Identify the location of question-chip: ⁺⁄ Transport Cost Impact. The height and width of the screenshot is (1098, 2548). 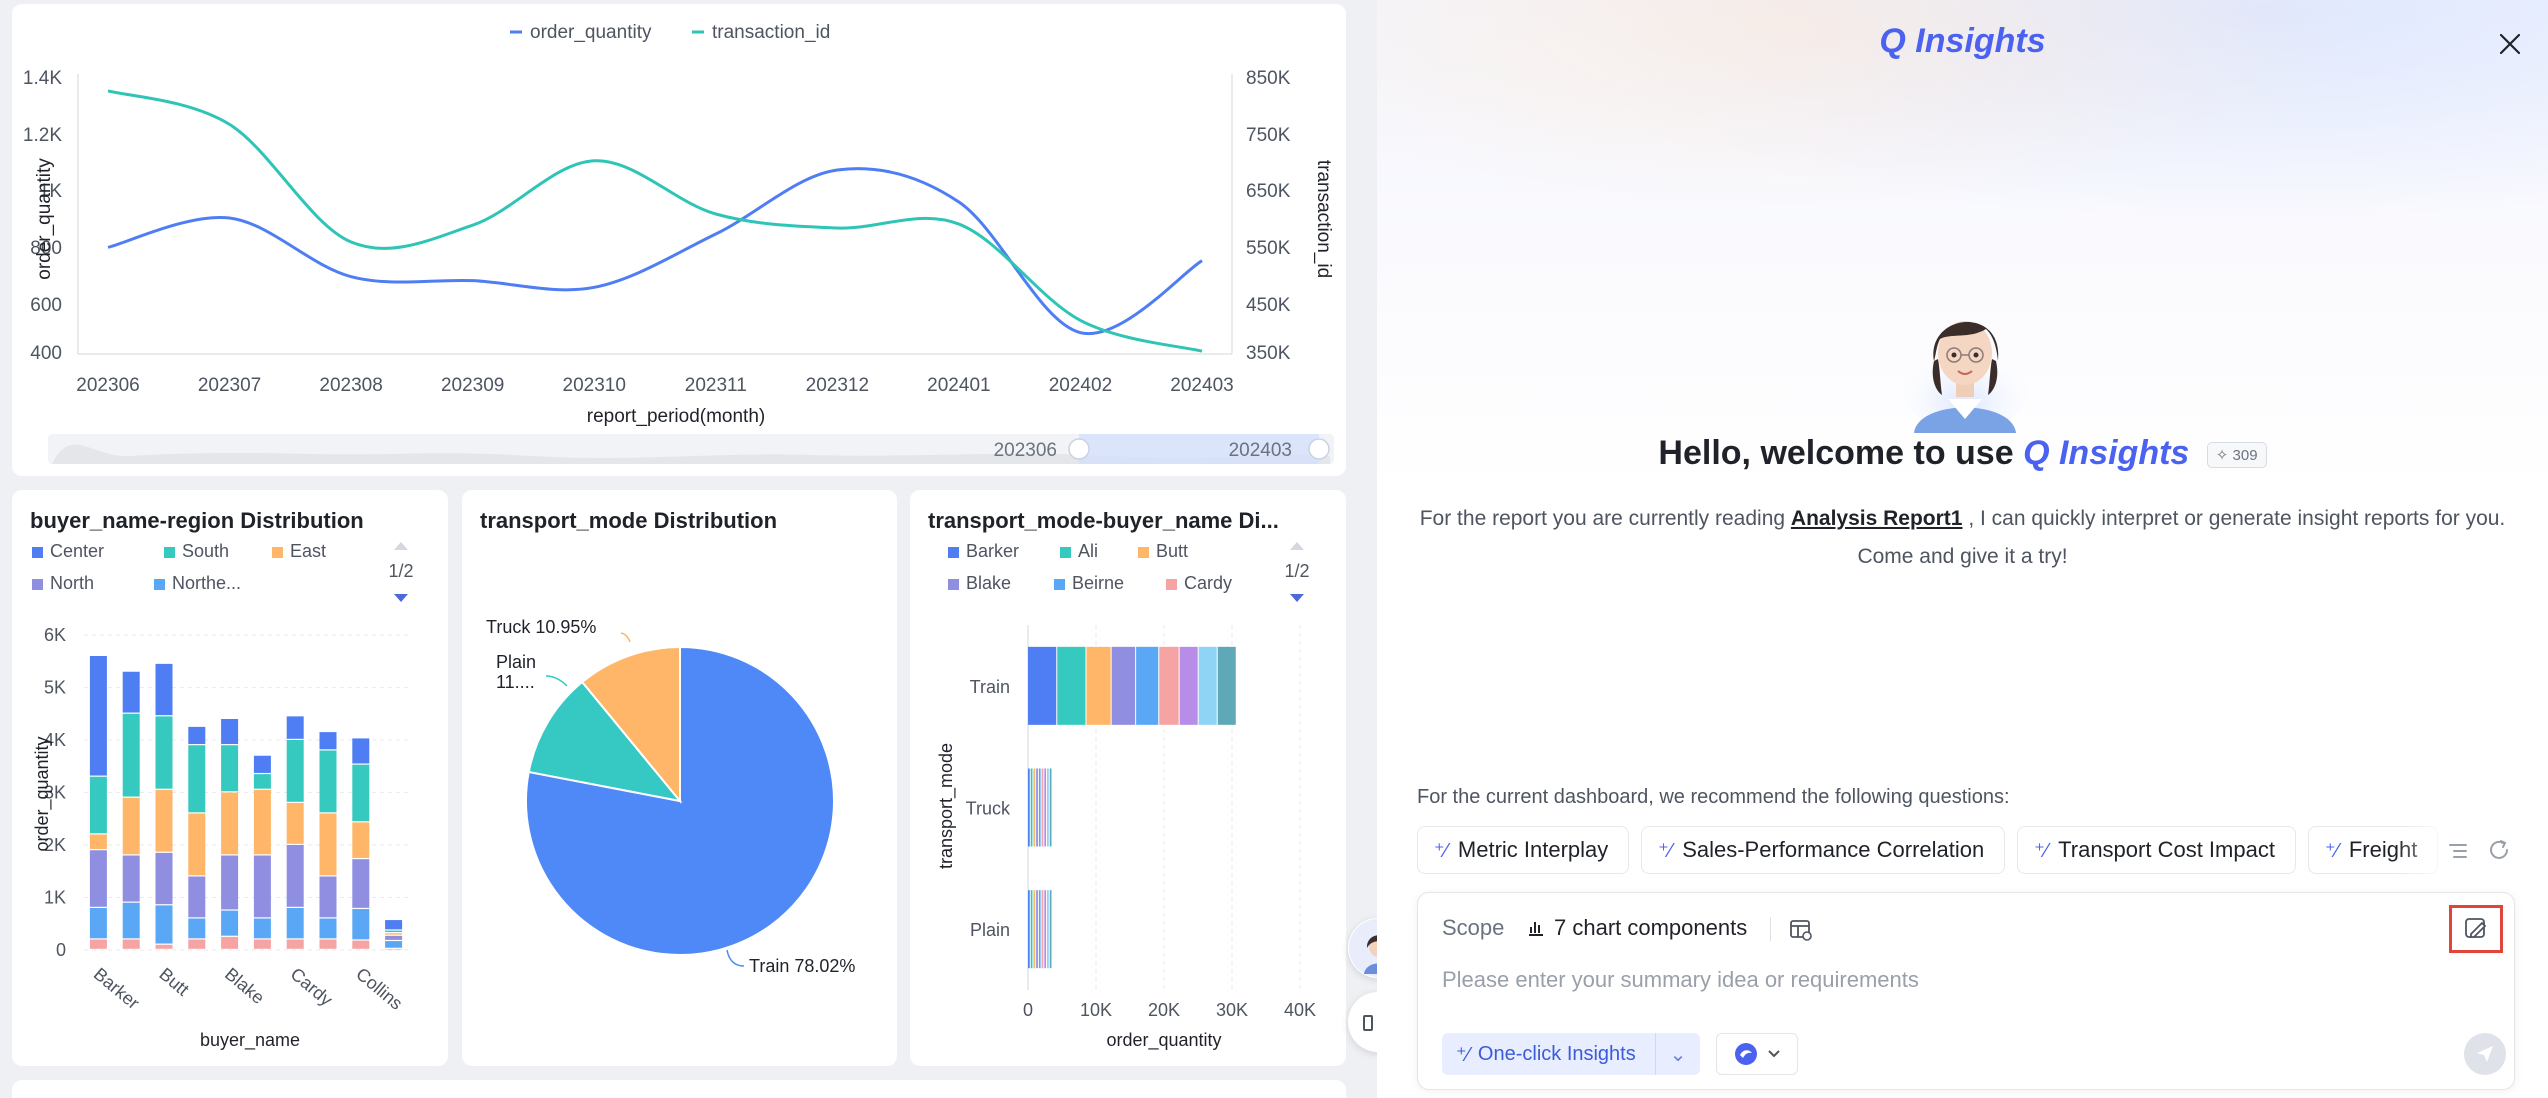
(2156, 850).